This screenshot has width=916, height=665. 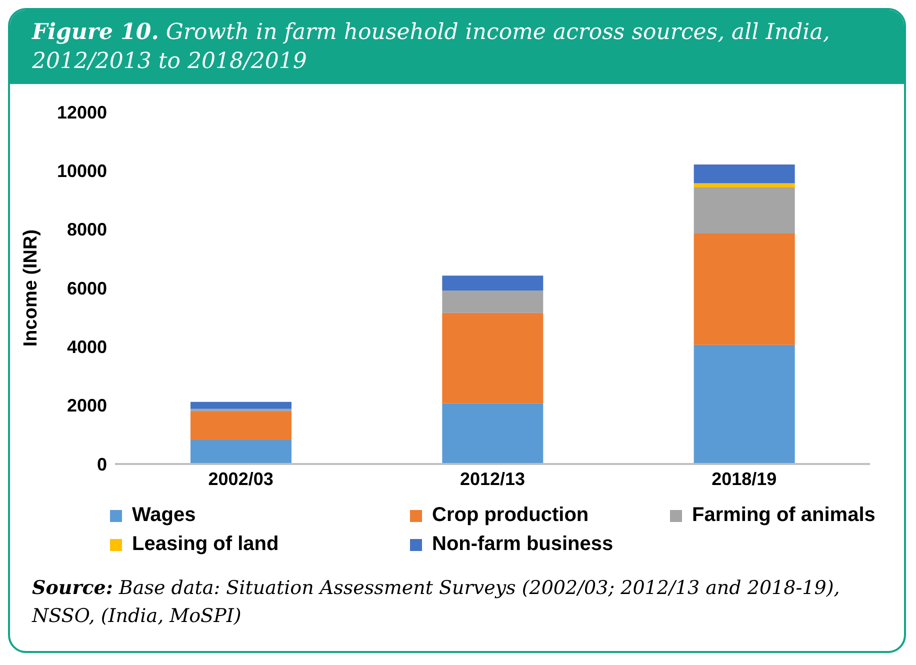 What do you see at coordinates (164, 515) in the screenshot?
I see `legend-label: Wages` at bounding box center [164, 515].